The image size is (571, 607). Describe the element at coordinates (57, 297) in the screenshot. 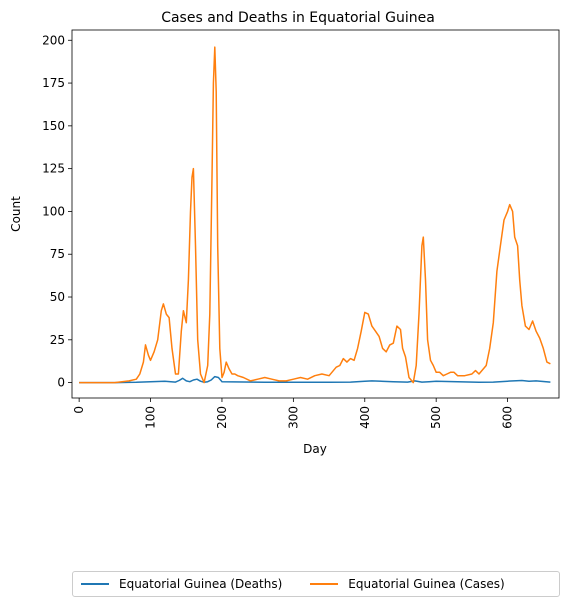

I see `y-tick-label: 50` at that location.